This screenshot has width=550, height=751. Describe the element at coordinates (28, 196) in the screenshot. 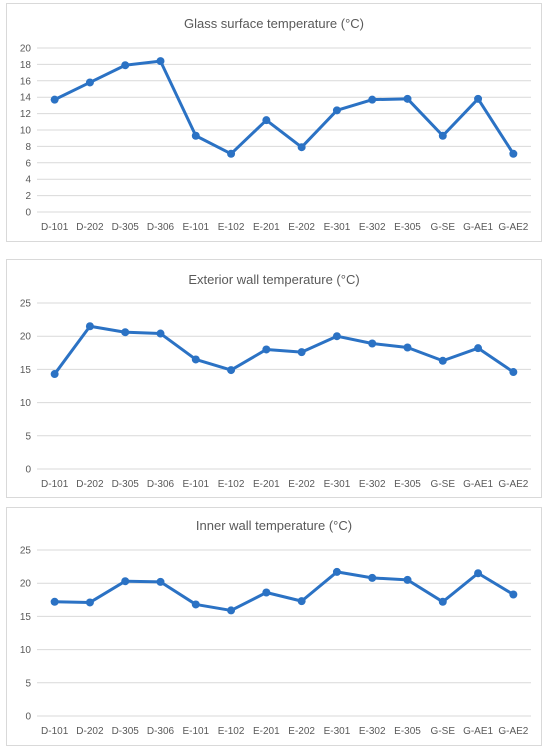

I see `y-tick-label: 2` at that location.